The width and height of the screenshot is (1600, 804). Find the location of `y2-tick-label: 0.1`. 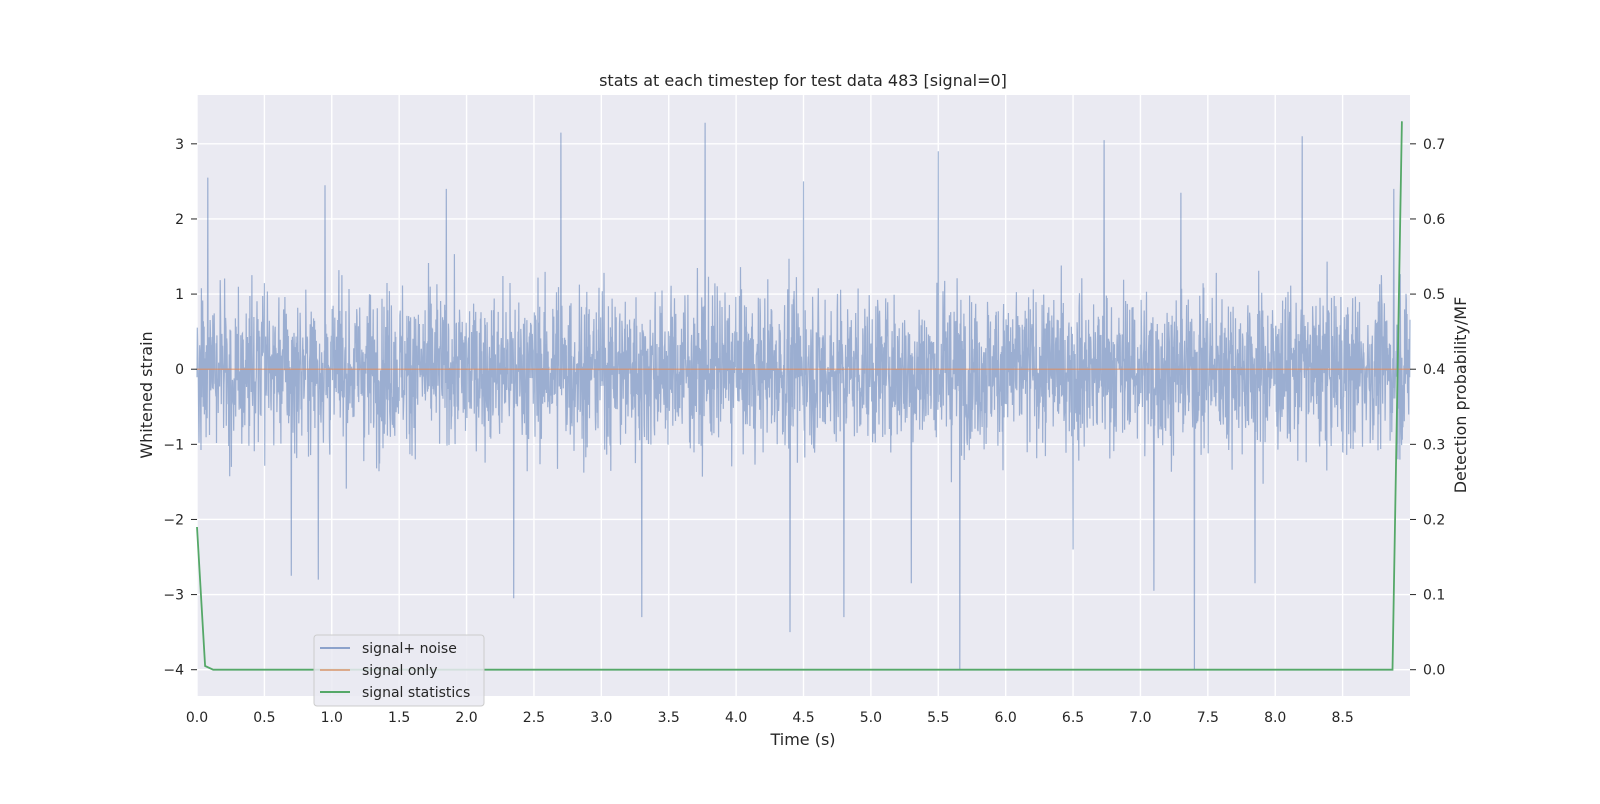

y2-tick-label: 0.1 is located at coordinates (1434, 596).